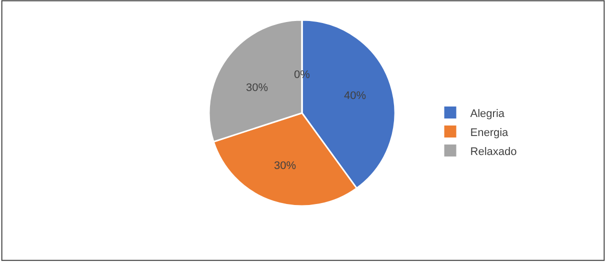 The image size is (606, 263). What do you see at coordinates (490, 132) in the screenshot?
I see `legend-label: Energia` at bounding box center [490, 132].